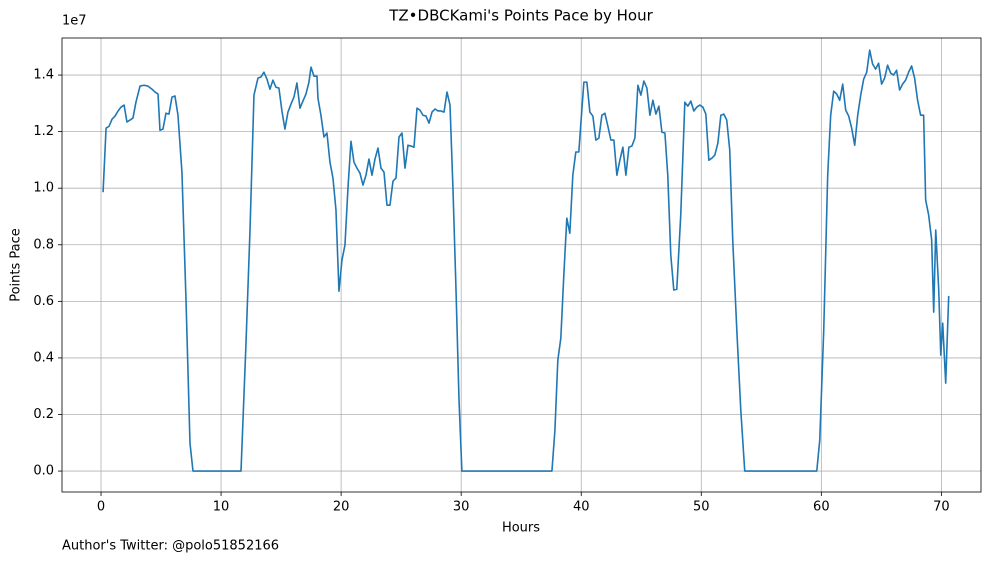 The width and height of the screenshot is (1001, 562). What do you see at coordinates (821, 507) in the screenshot?
I see `x-tick-label: 60` at bounding box center [821, 507].